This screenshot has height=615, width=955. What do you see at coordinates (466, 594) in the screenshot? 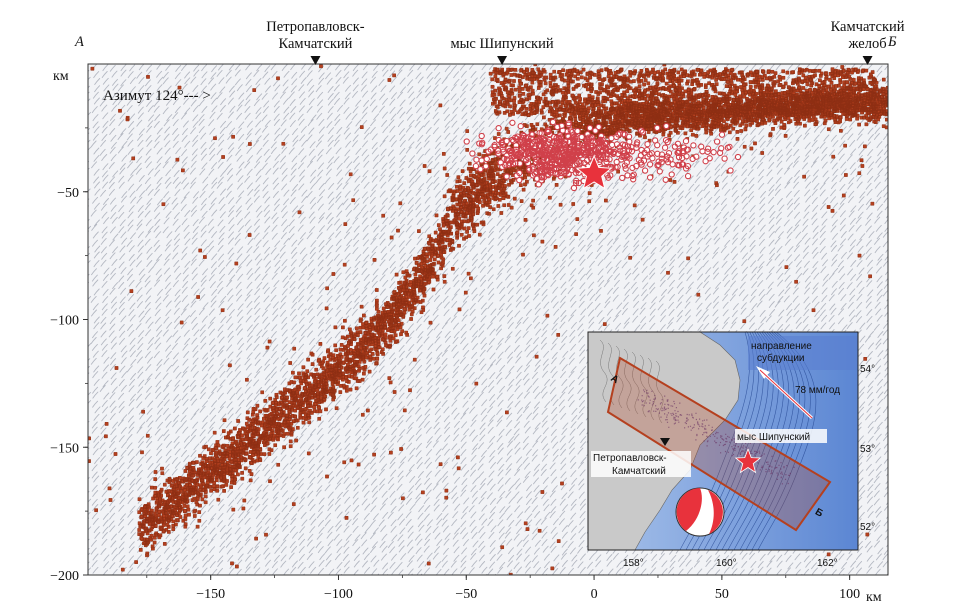
I see `x-tick-label: −50` at bounding box center [466, 594].